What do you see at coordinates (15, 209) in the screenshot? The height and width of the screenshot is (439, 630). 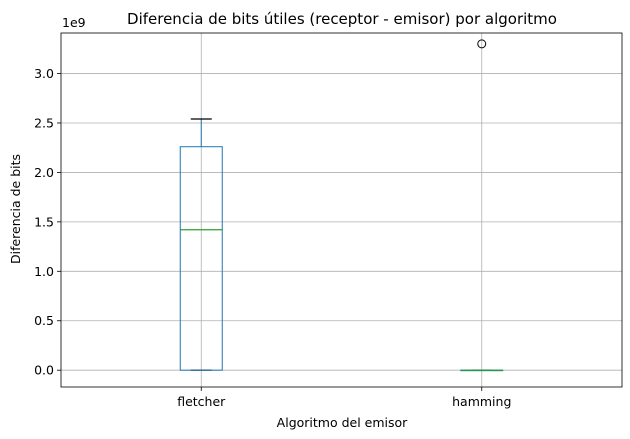 I see `y-axis-label: Diferencia de bits` at bounding box center [15, 209].